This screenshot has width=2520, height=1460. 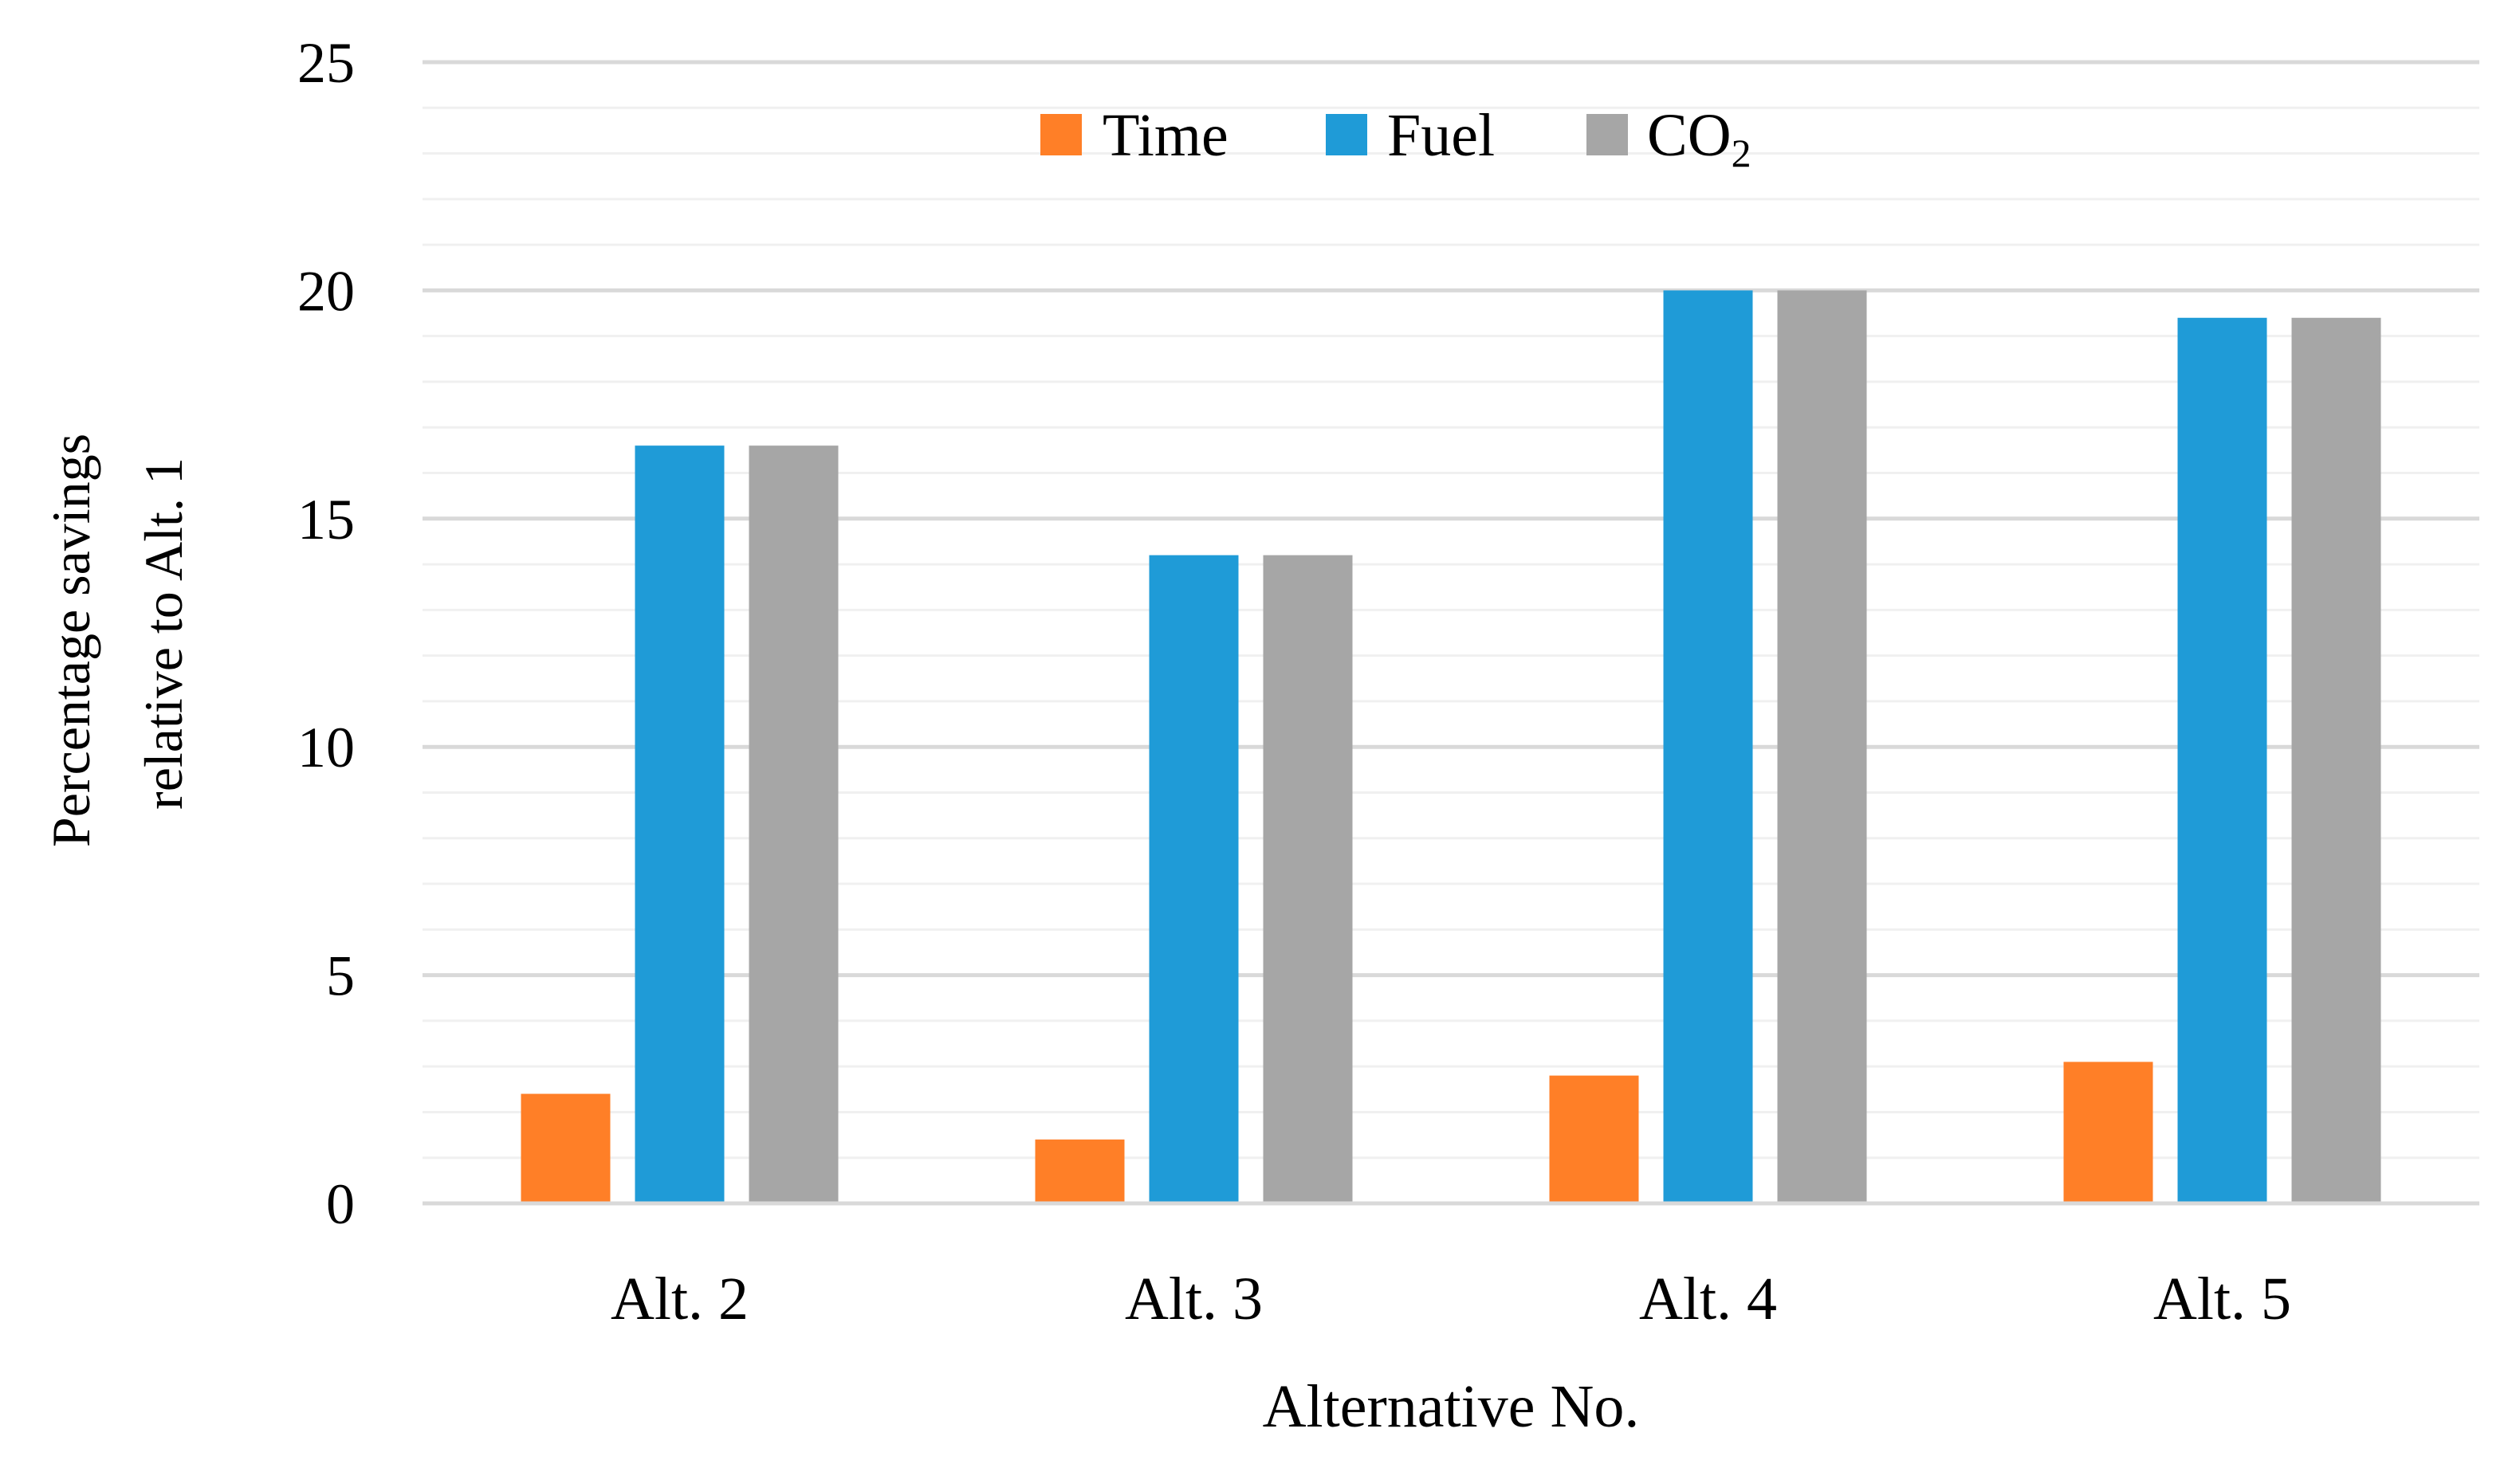 I want to click on y-tick-label: 5, so click(x=340, y=976).